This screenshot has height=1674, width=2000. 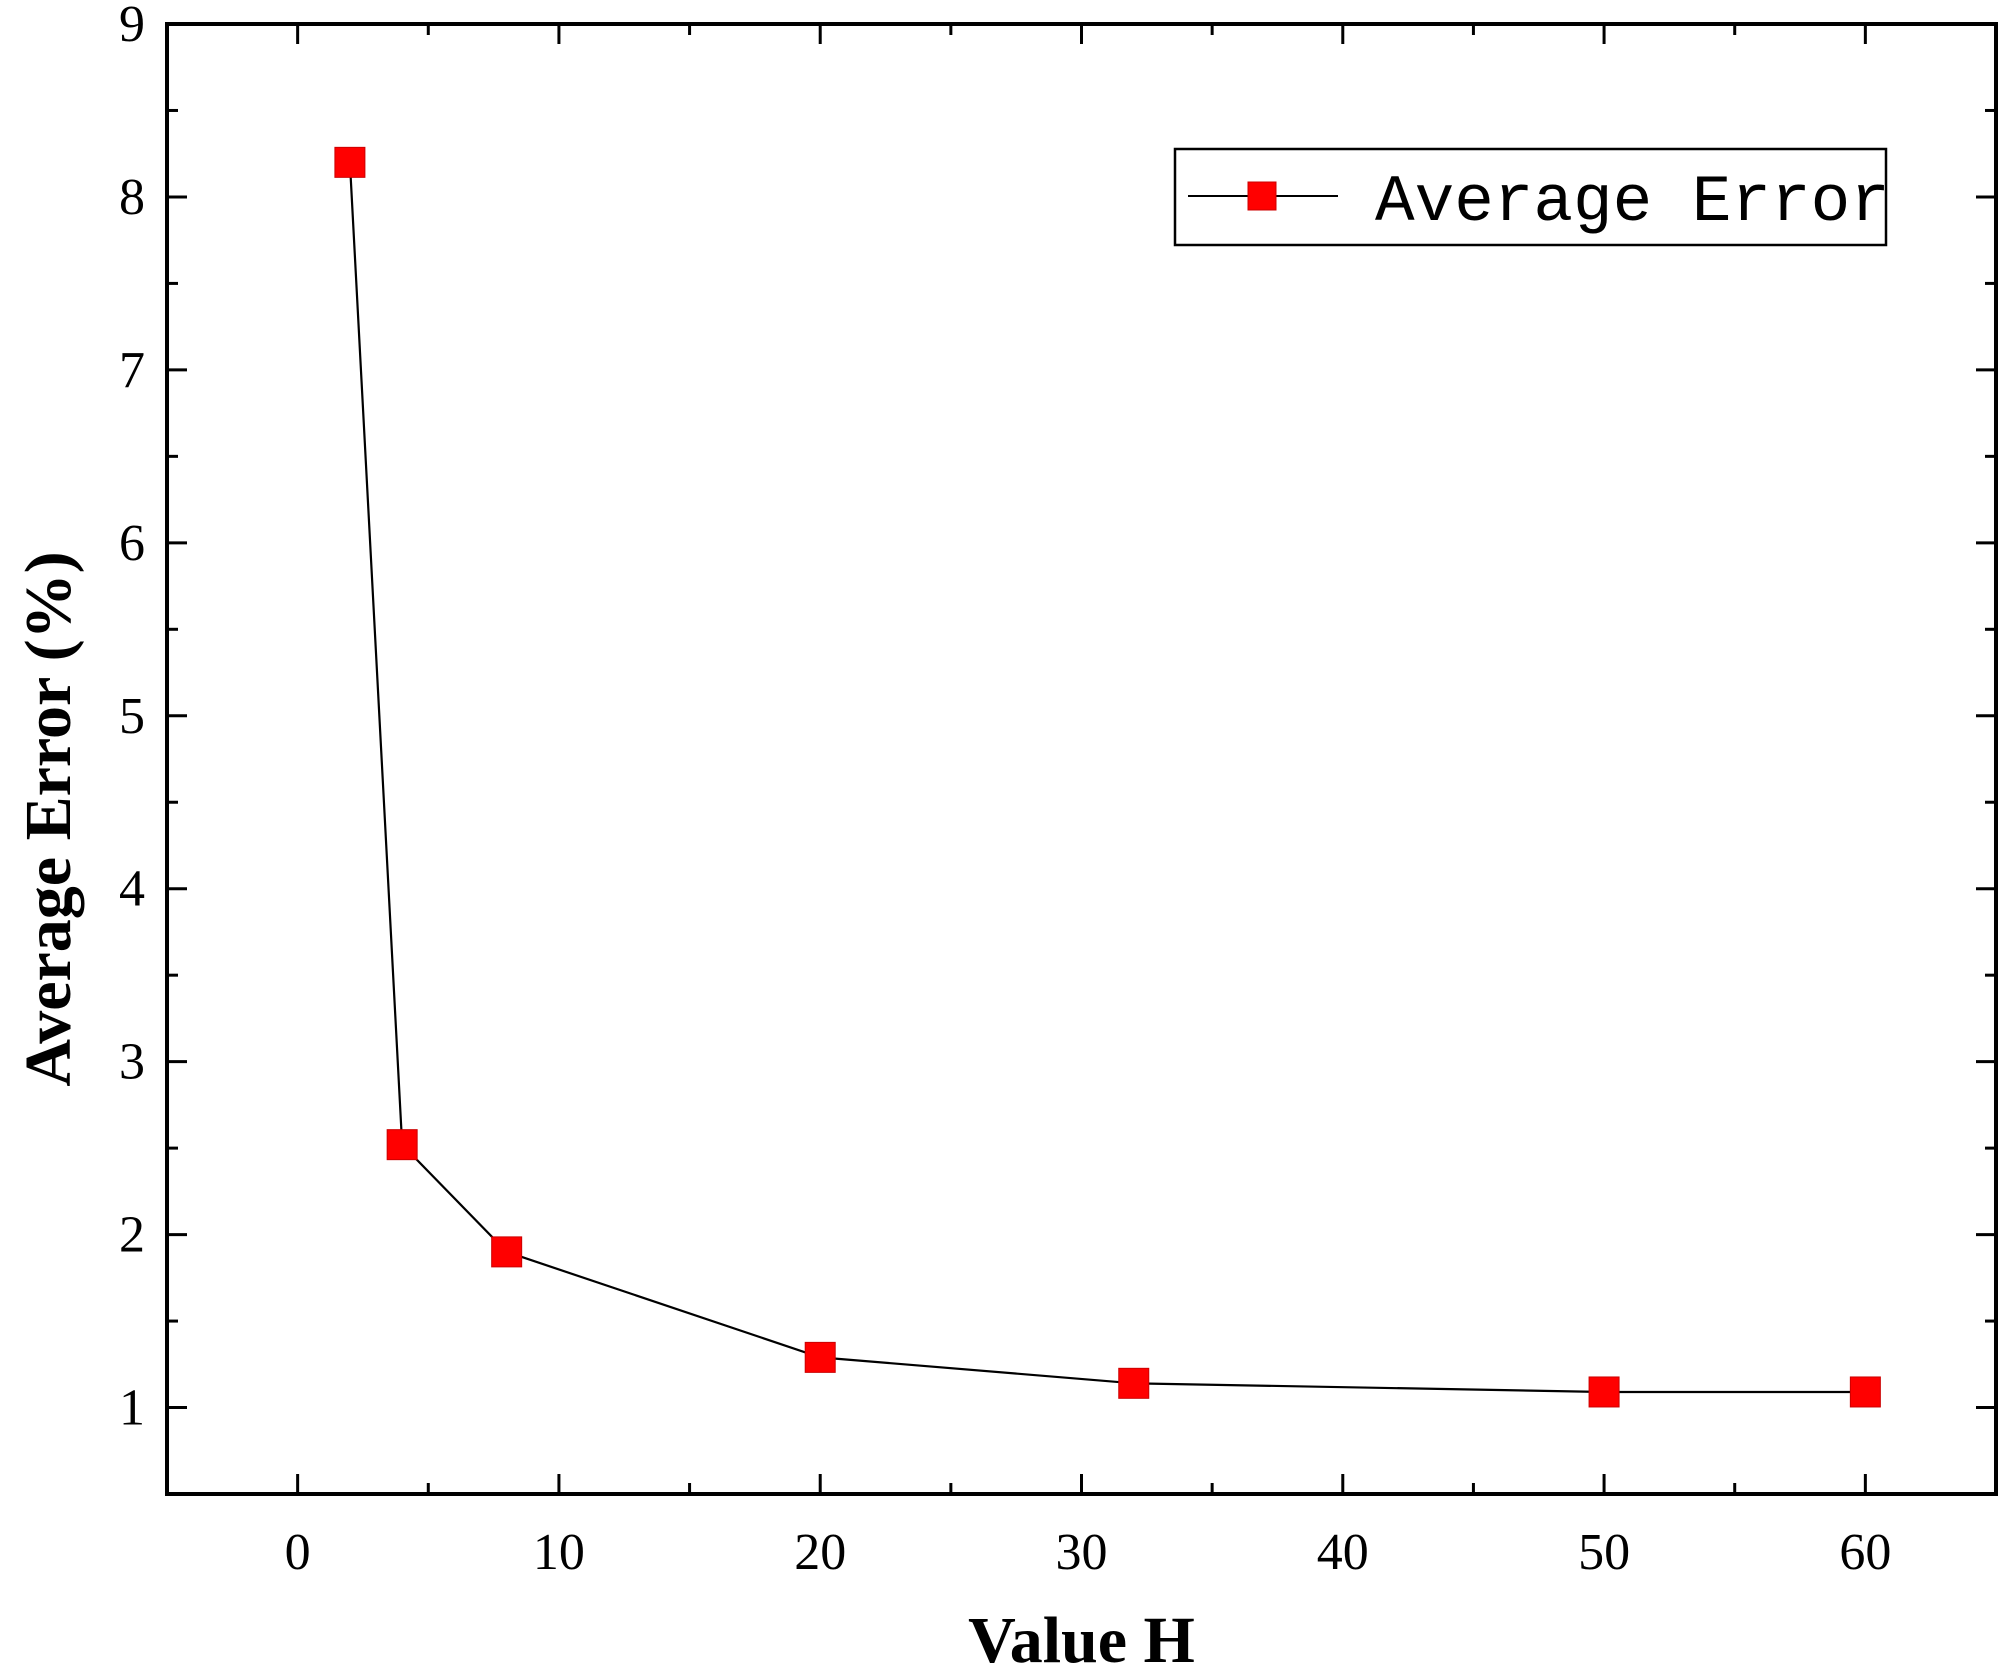 What do you see at coordinates (132, 1062) in the screenshot?
I see `y-tick-label: 3` at bounding box center [132, 1062].